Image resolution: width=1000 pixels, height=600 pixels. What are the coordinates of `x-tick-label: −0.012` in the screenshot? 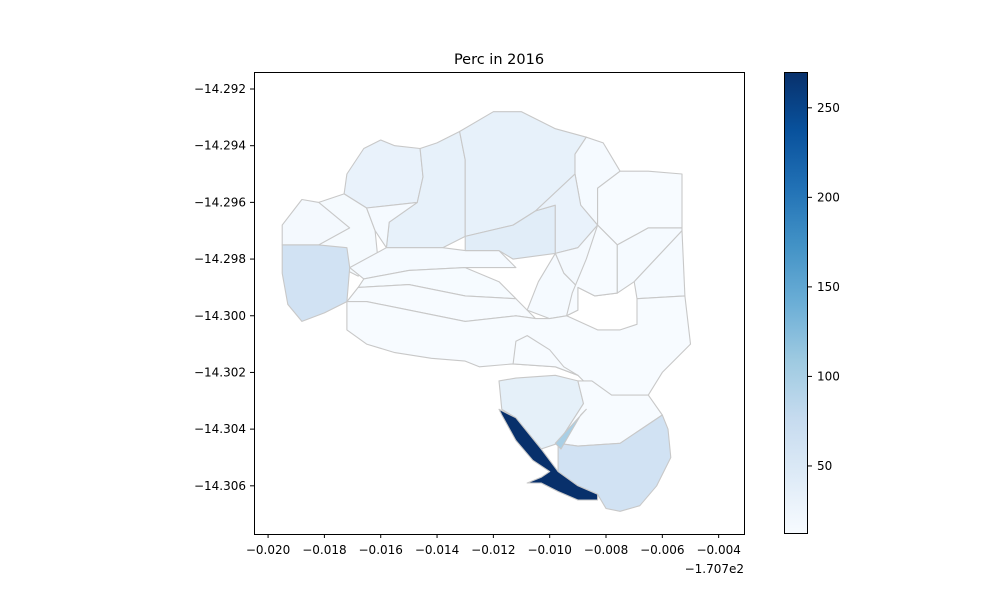 It's located at (493, 550).